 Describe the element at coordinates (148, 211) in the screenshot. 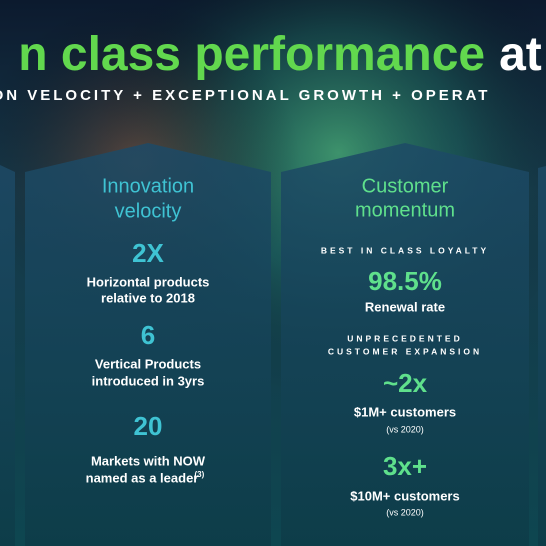

I see `panel-heading: velocity` at that location.